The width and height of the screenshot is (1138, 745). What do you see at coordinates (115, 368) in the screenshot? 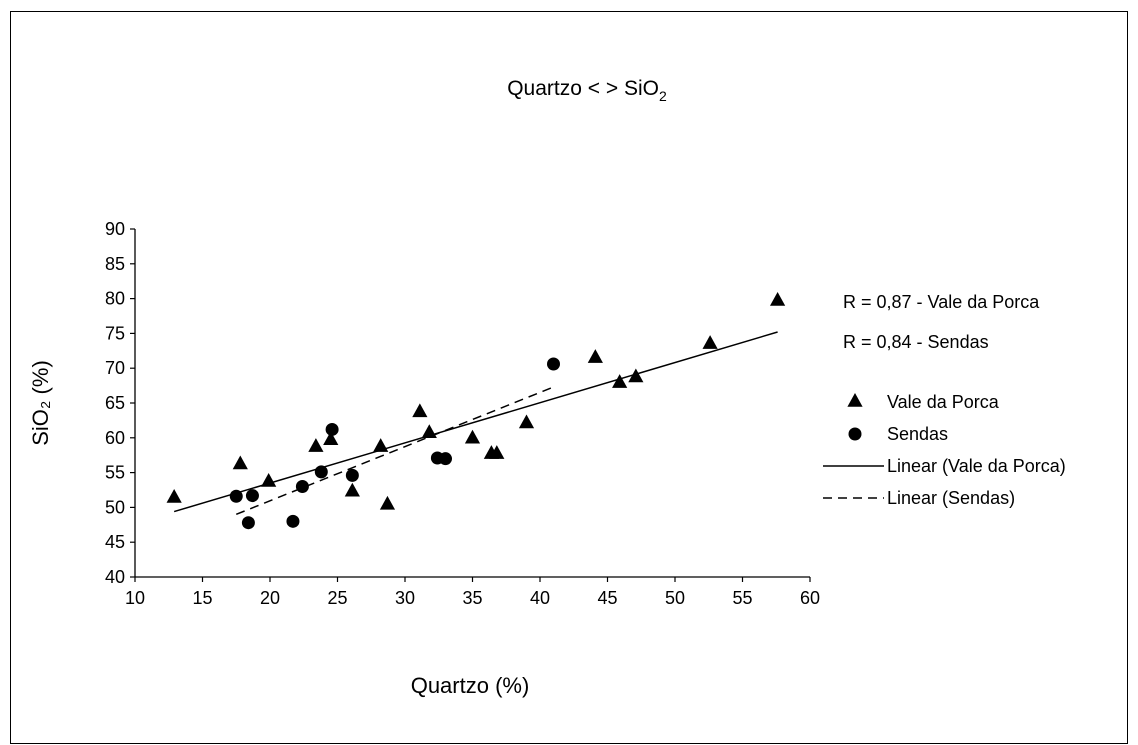
I see `y-tick-label: 70` at bounding box center [115, 368].